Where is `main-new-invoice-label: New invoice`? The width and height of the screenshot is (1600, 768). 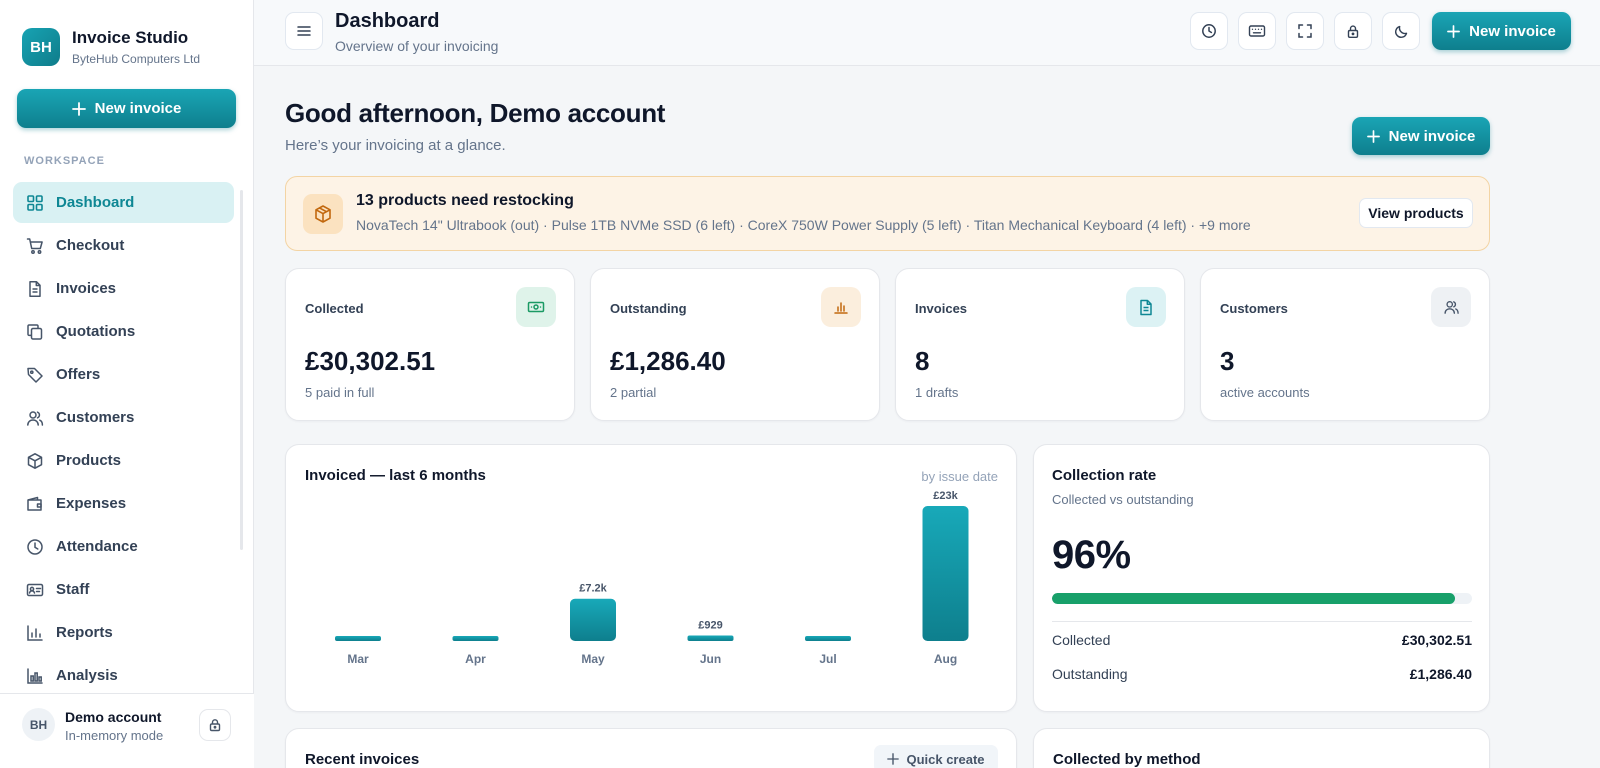
main-new-invoice-label: New invoice is located at coordinates (1432, 136).